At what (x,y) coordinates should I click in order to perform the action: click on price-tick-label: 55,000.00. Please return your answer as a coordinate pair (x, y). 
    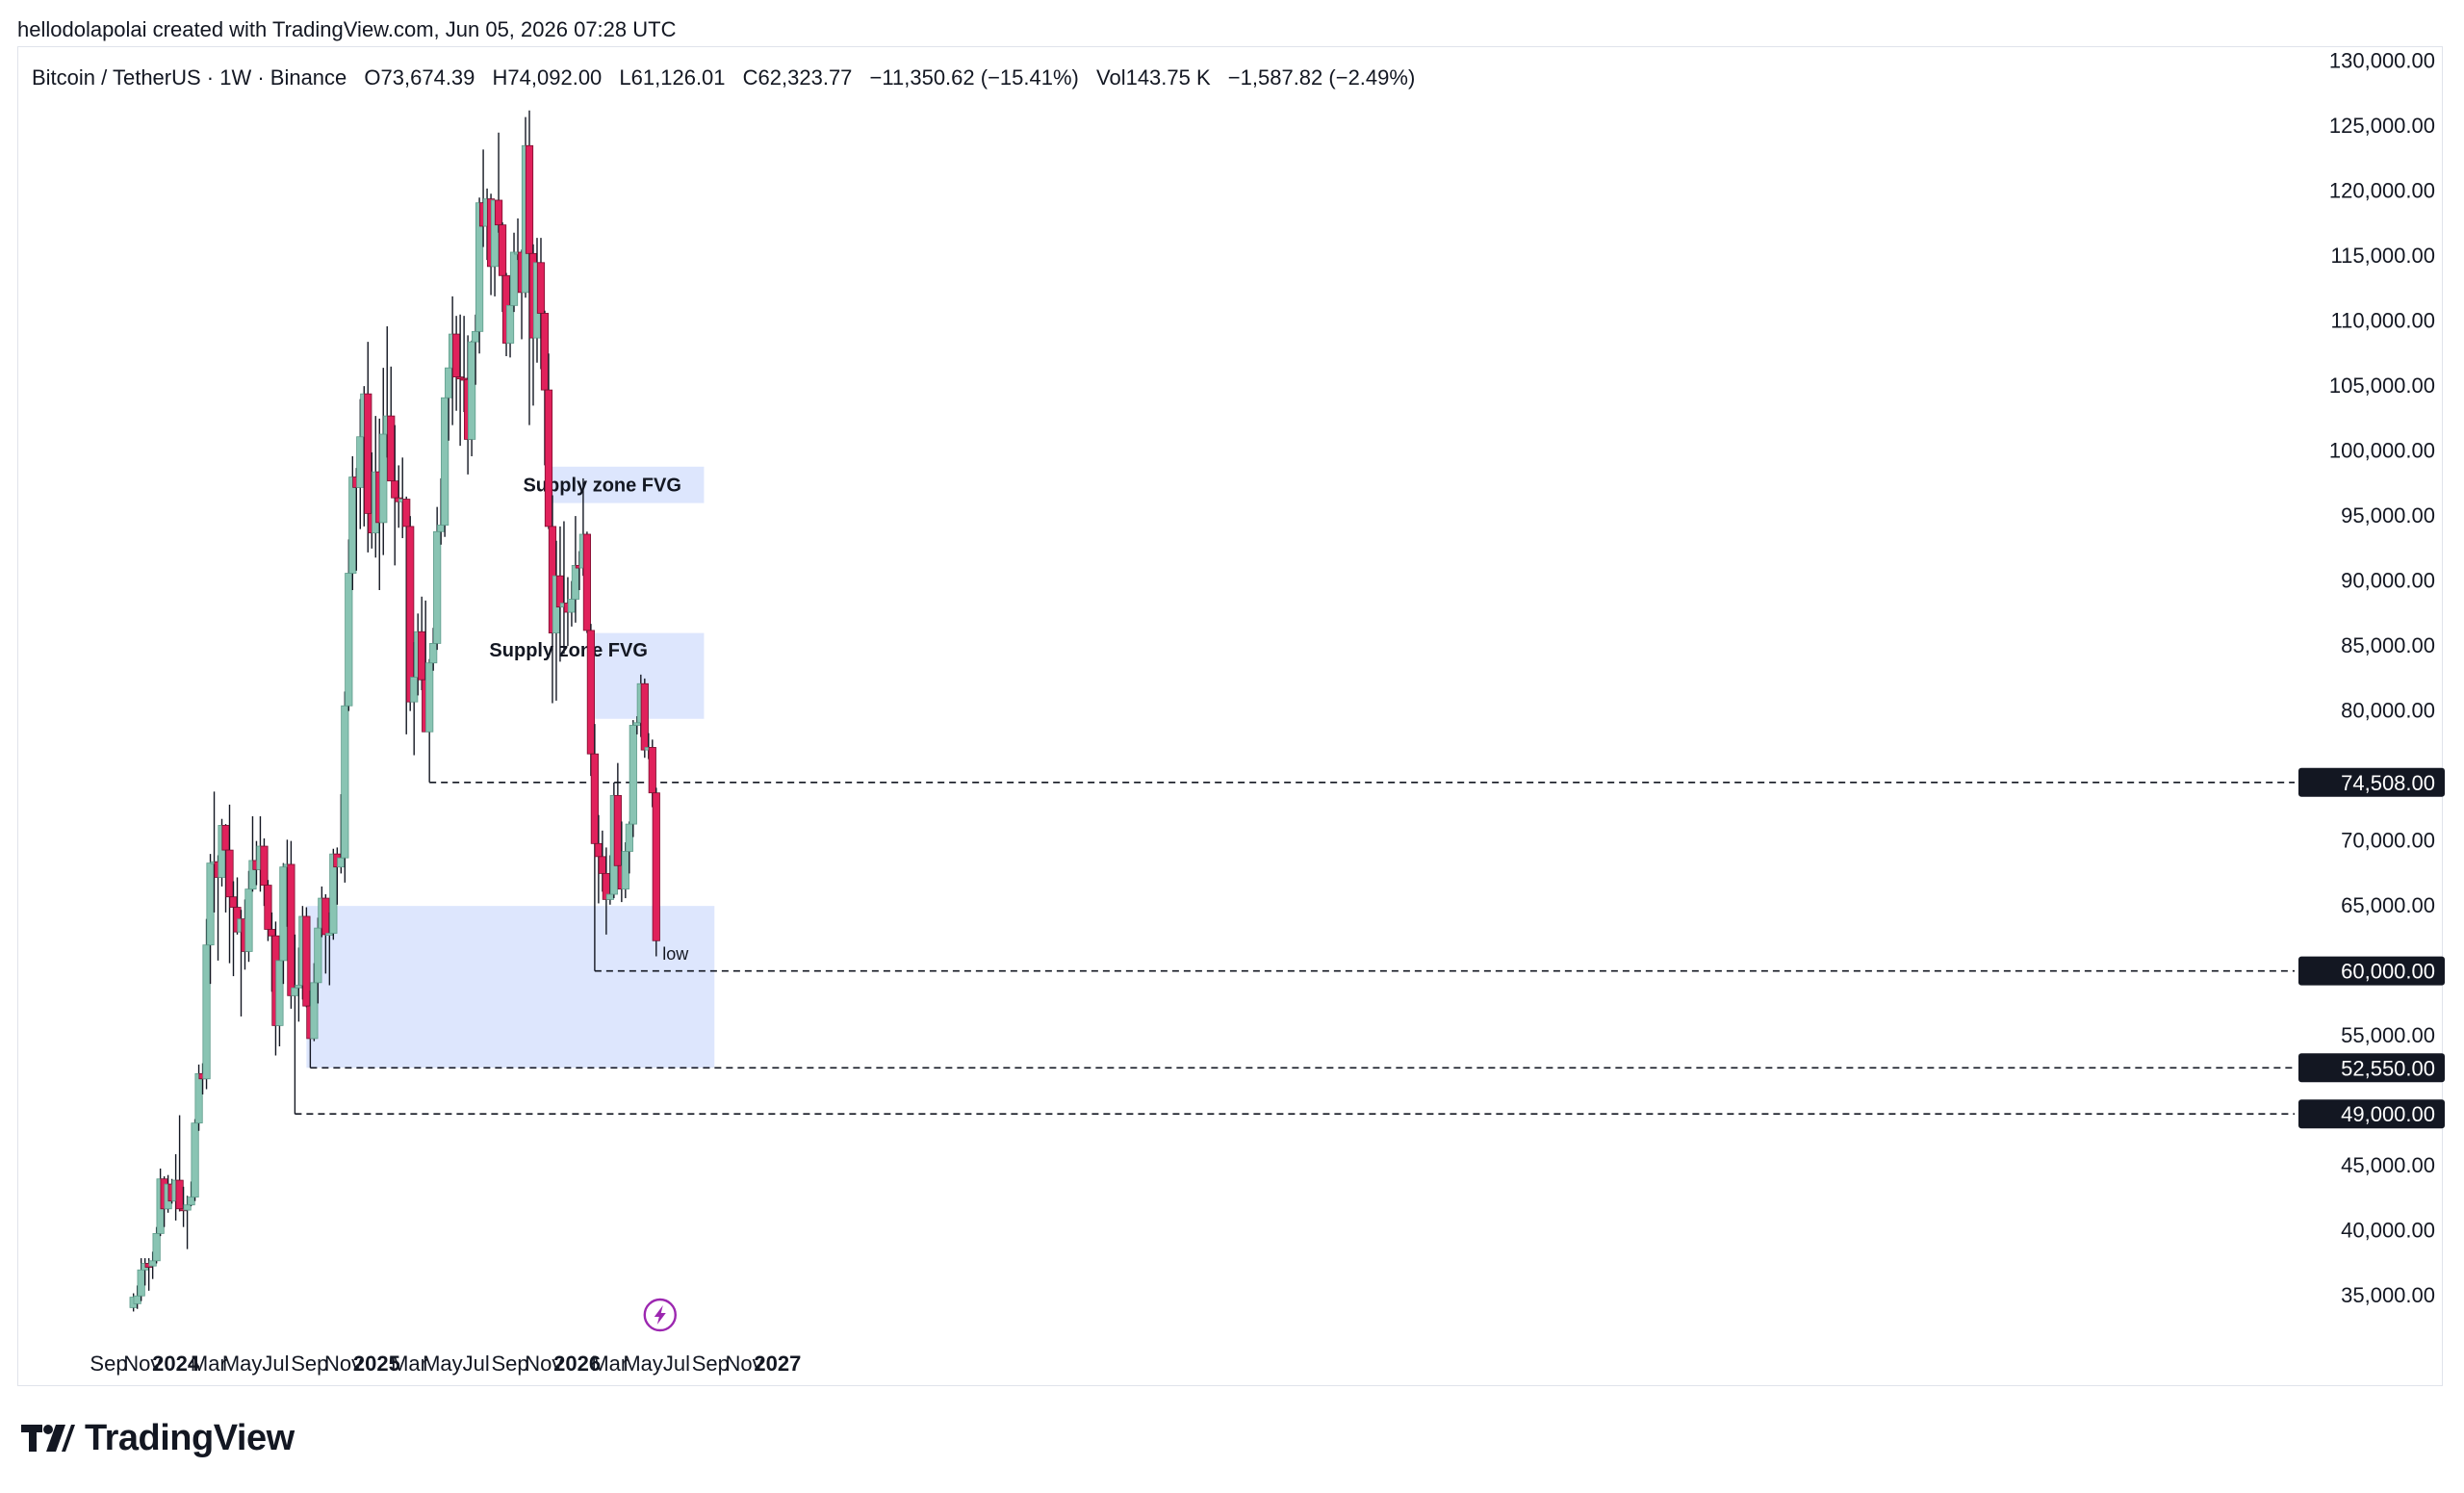
    Looking at the image, I should click on (2388, 1035).